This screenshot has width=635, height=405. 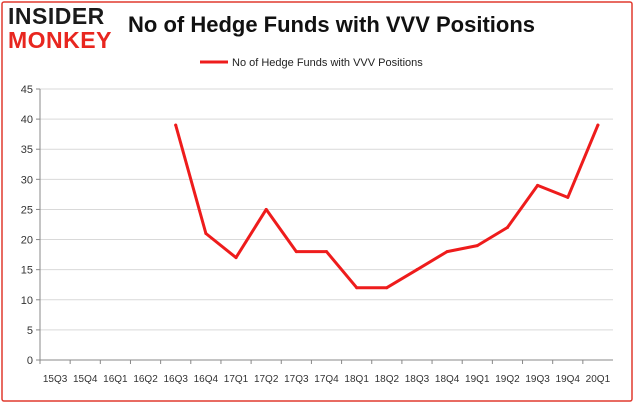 I want to click on x-tick-label: 17Q3, so click(x=296, y=379).